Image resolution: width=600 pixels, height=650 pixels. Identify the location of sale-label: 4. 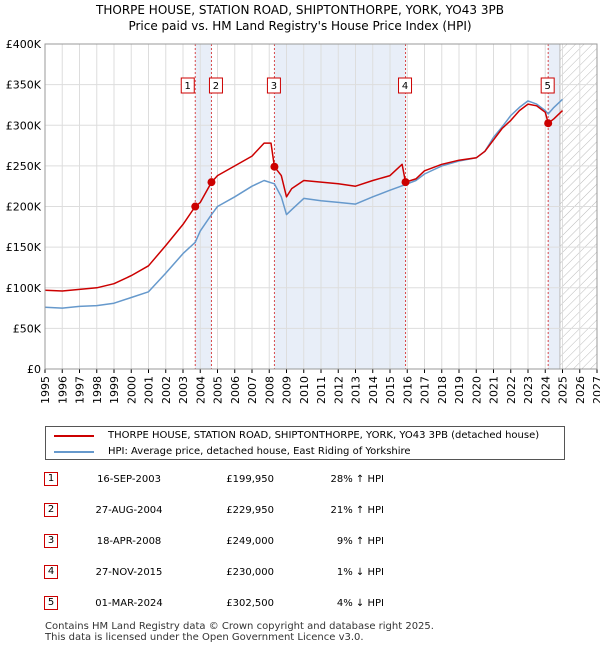
(405, 86).